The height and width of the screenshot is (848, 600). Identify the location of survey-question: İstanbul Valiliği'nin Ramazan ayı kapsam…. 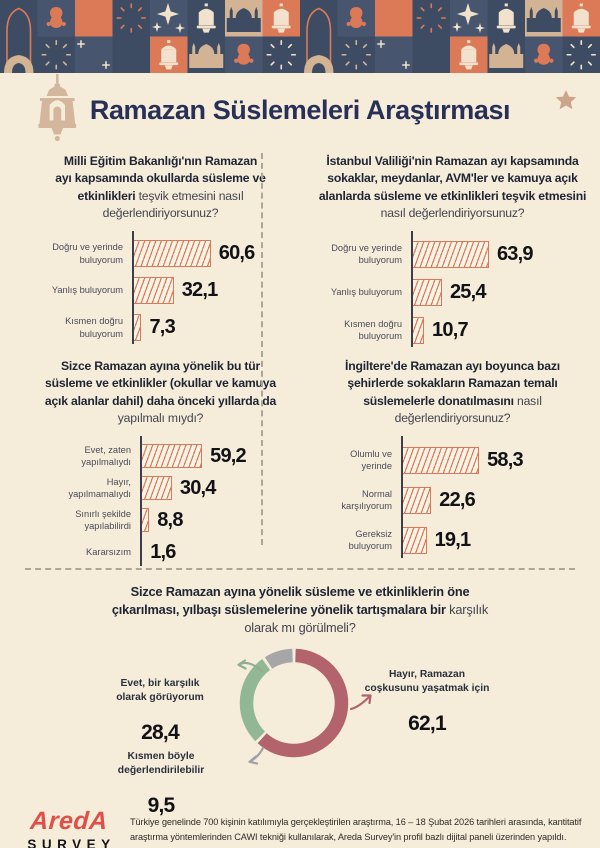
(452, 187).